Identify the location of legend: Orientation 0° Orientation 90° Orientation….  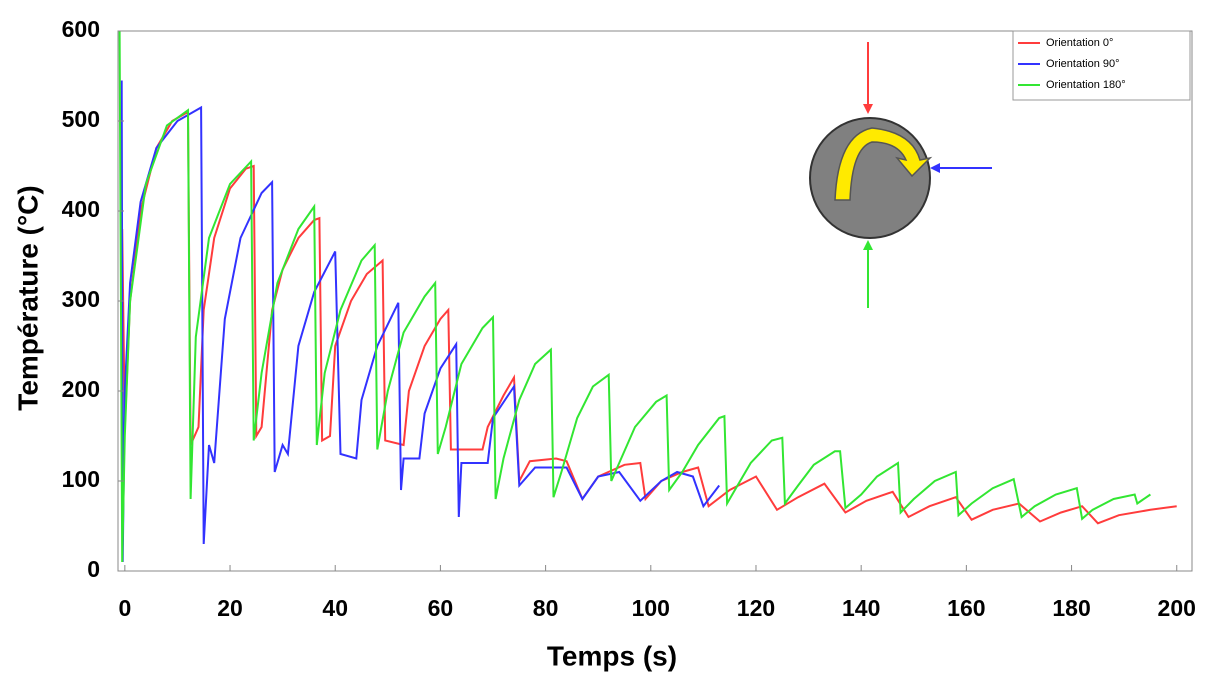
(1101, 65).